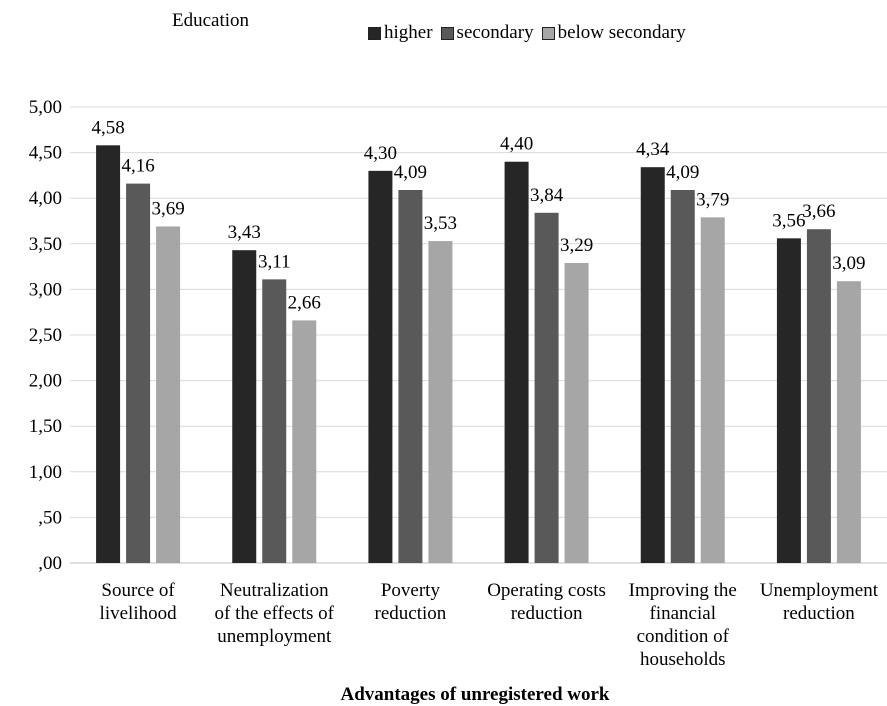 The height and width of the screenshot is (706, 887). I want to click on legend-item-secondary: secondary, so click(487, 33).